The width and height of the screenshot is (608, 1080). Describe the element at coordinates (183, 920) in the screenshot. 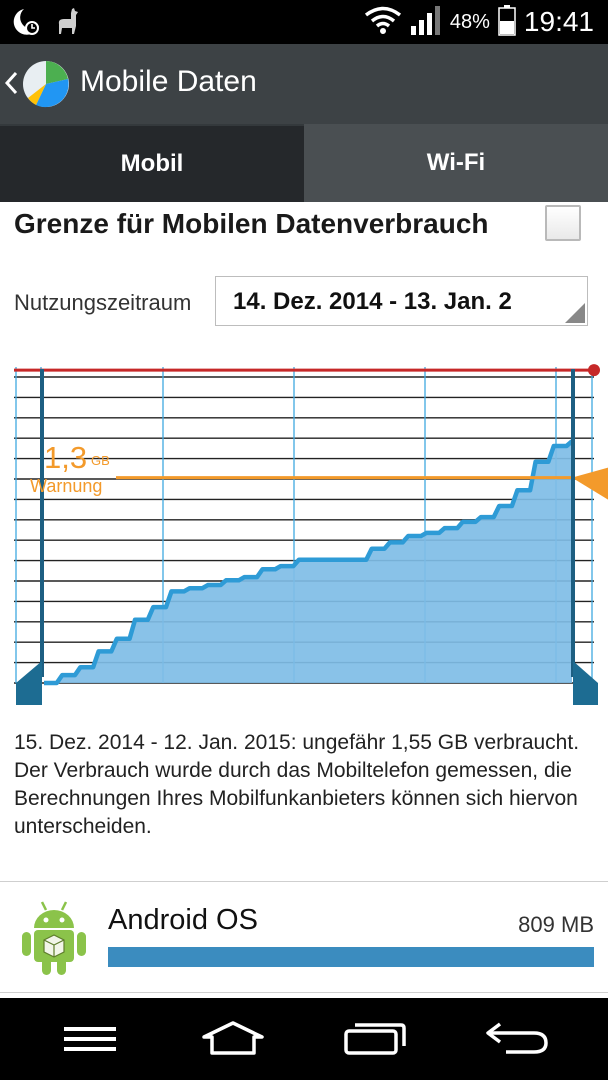

I see `app-name: Android OS` at that location.